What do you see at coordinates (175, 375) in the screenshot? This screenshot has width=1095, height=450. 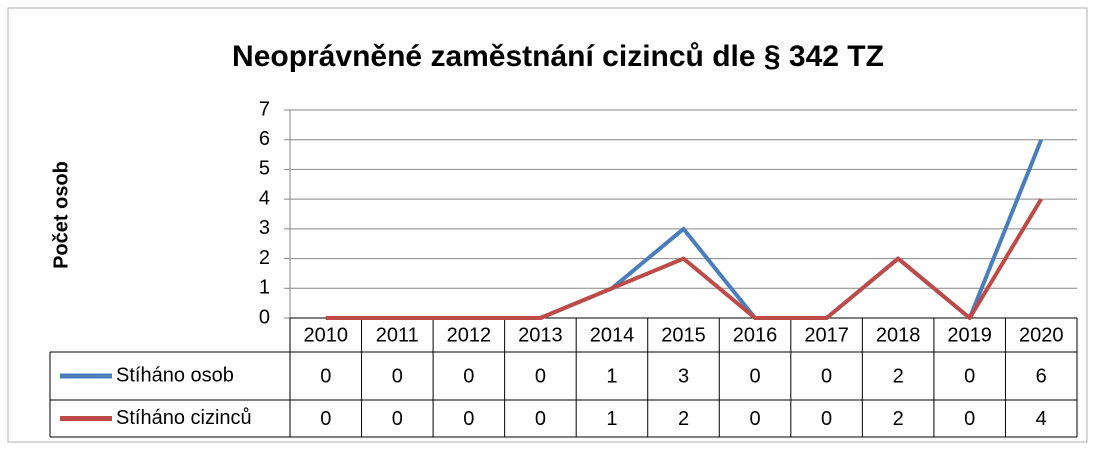 I see `legend-label: Stíháno osob` at bounding box center [175, 375].